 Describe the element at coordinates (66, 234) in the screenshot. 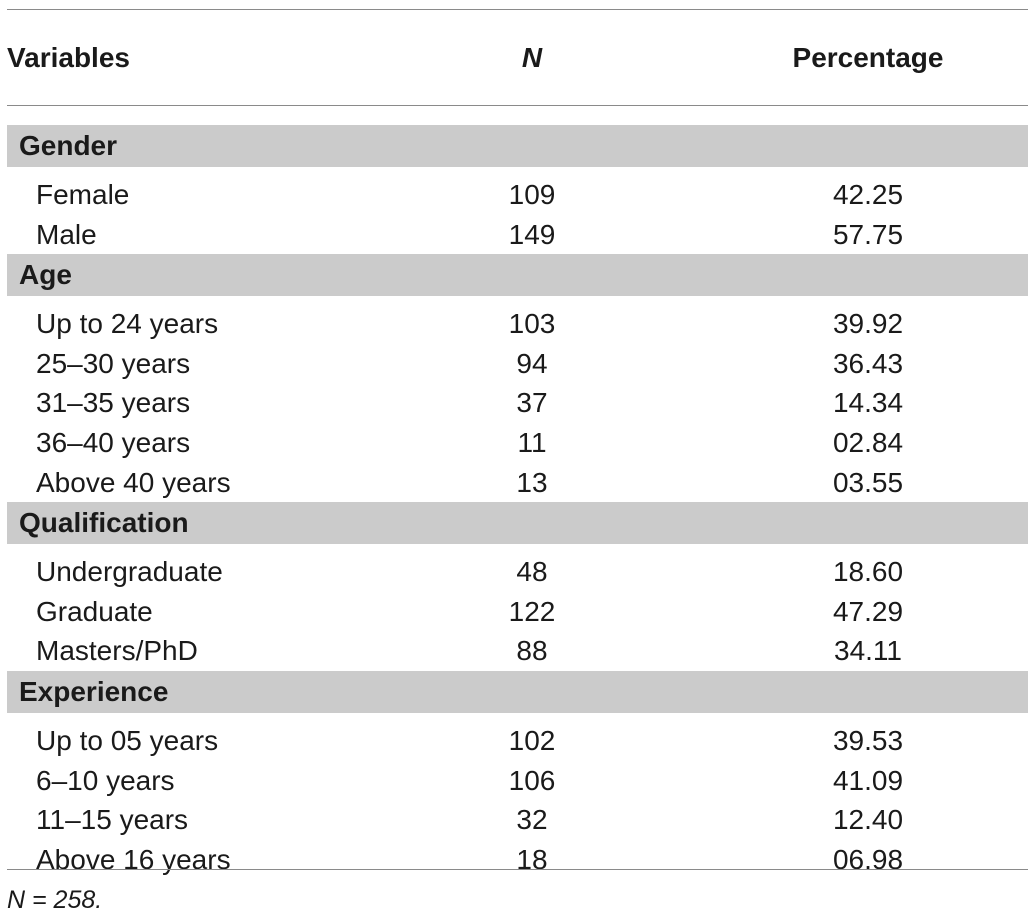

I see `row-label: Male` at that location.